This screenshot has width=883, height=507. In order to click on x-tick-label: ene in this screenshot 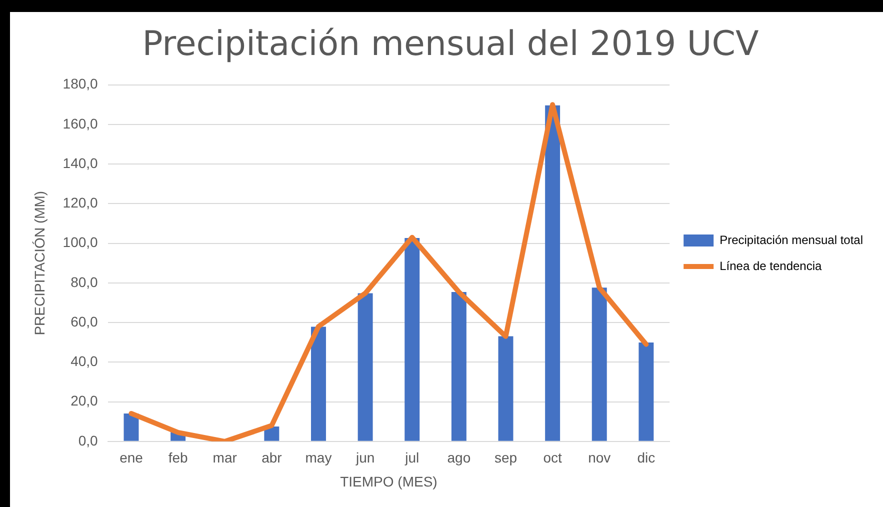, I will do `click(132, 458)`.